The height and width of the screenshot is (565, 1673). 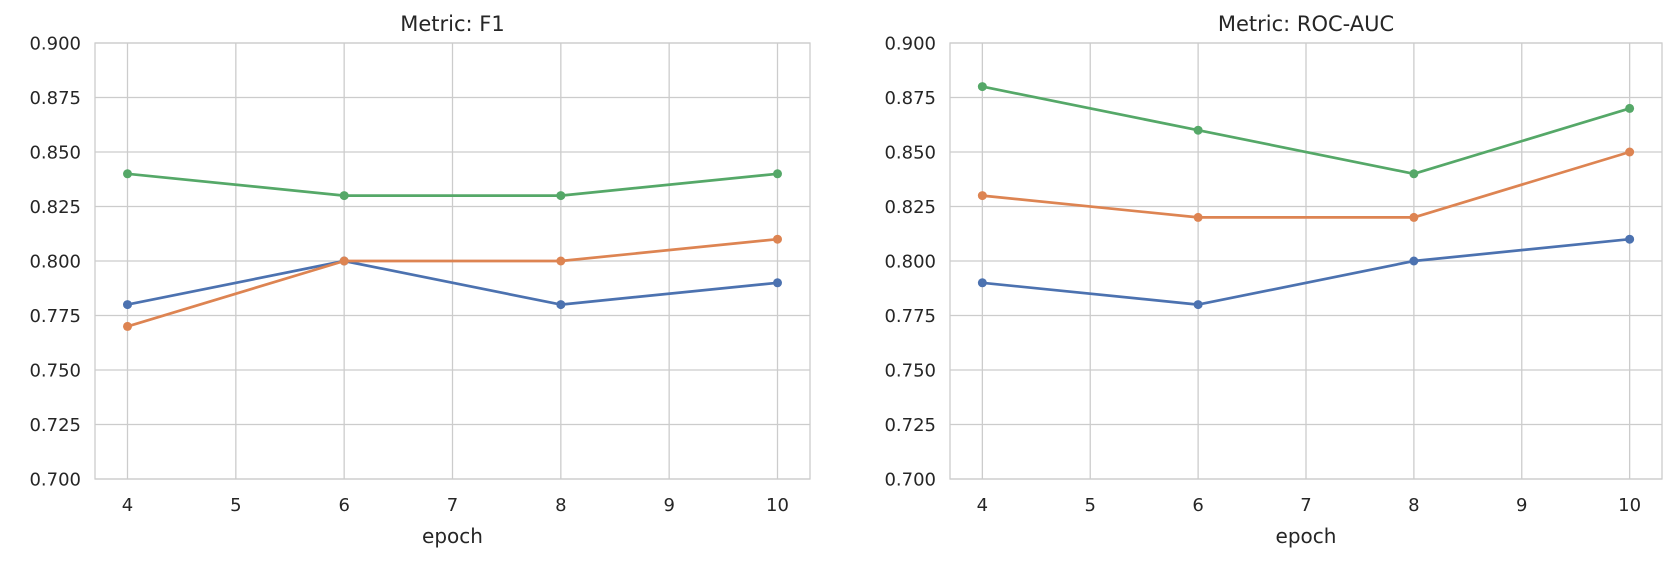 I want to click on x-axis-label-roc-auc: epoch, so click(x=1306, y=536).